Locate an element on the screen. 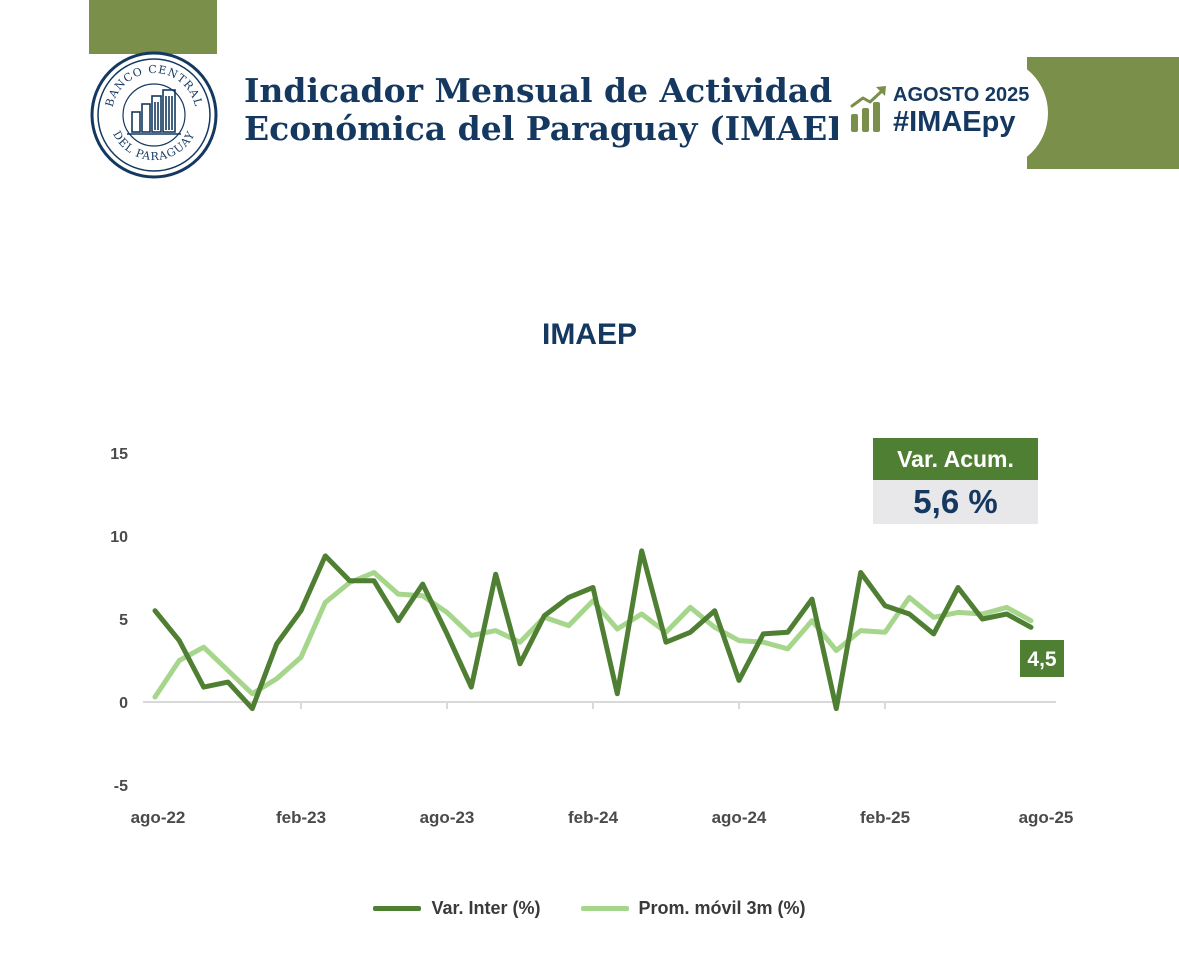  legend-item-var-inter: Var. Inter (%) is located at coordinates (457, 908).